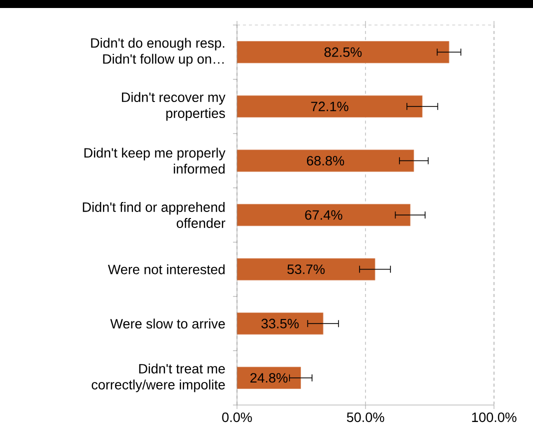  I want to click on y-tick-label: Didn't find or apprehend offender, so click(154, 215).